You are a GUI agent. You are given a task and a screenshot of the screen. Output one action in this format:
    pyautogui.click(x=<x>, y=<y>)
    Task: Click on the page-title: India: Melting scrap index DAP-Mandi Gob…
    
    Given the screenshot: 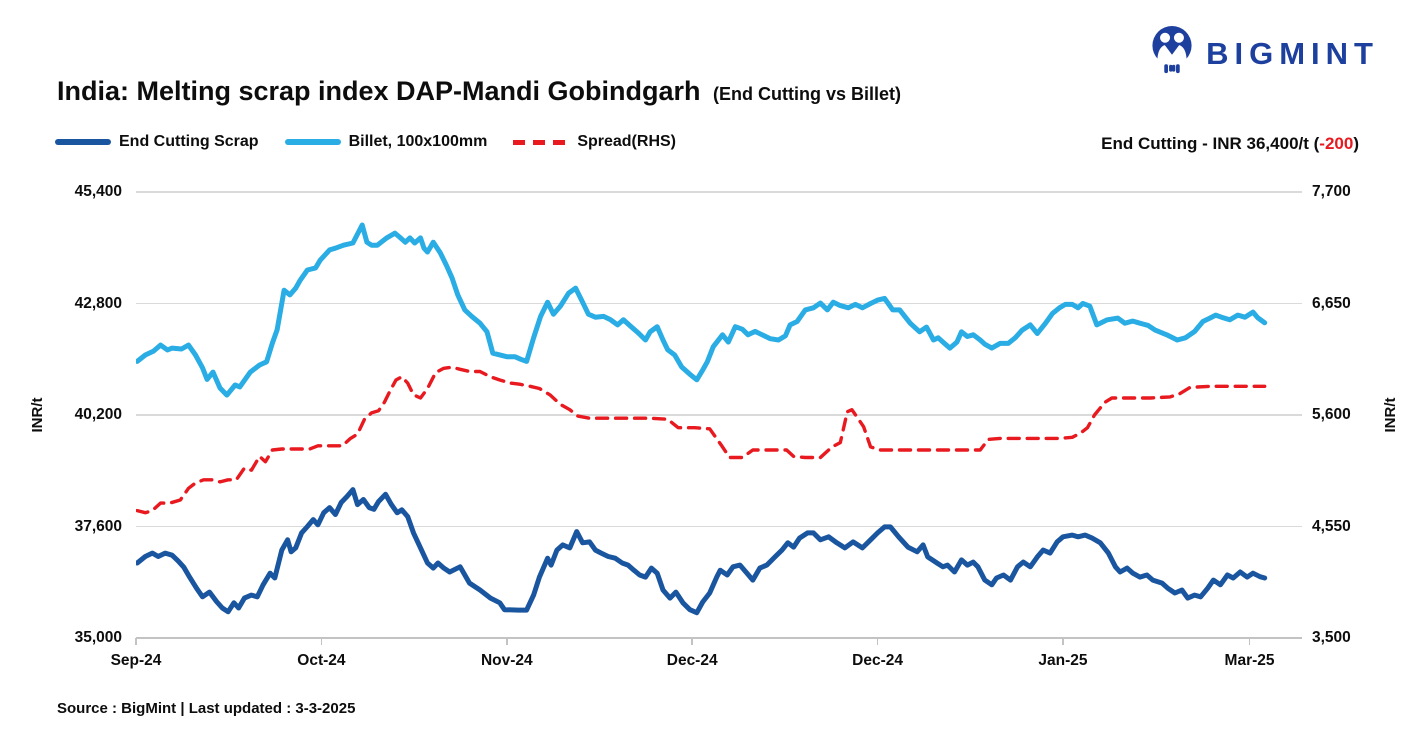 What is the action you would take?
    pyautogui.click(x=379, y=91)
    